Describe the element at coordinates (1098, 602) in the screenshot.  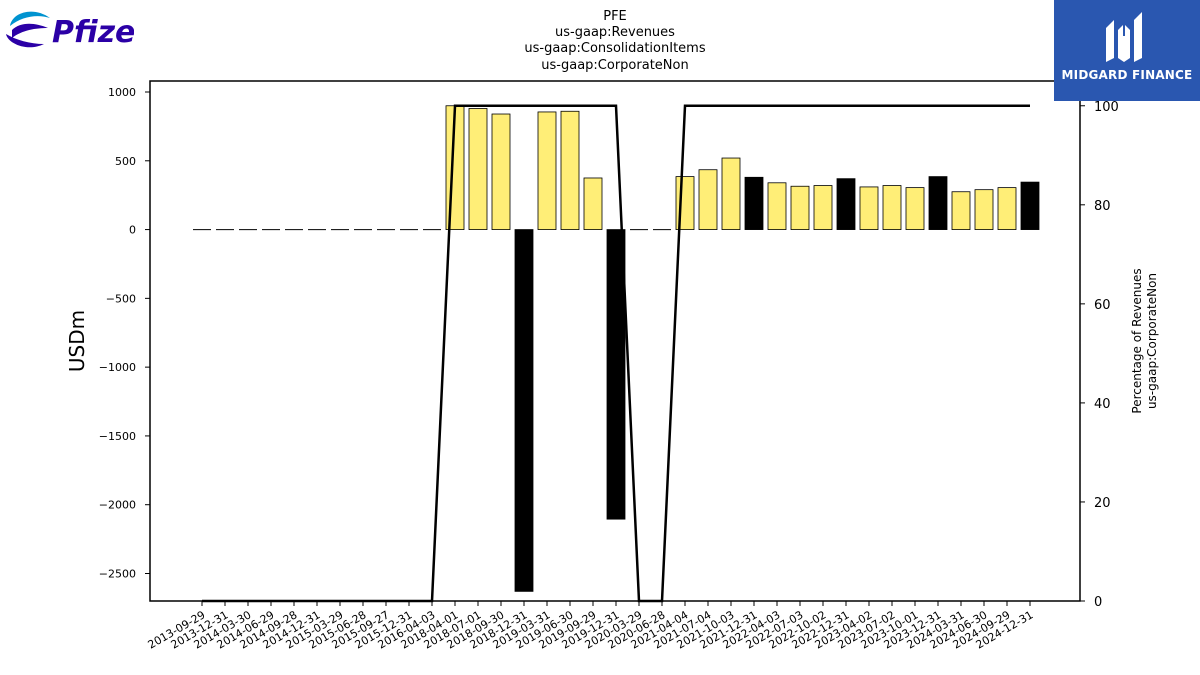
I see `y2-tick-label: 0` at that location.